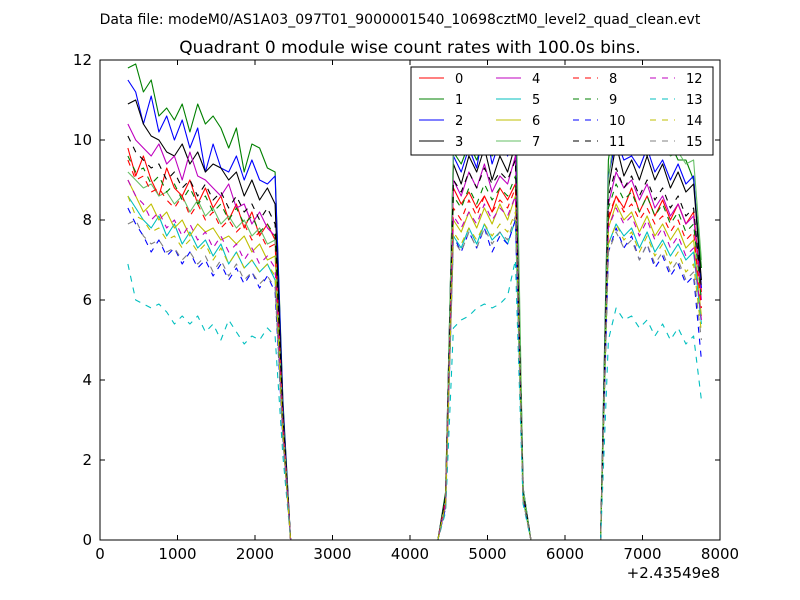 This screenshot has height=600, width=800. I want to click on y-tick-label: 8, so click(87, 220).